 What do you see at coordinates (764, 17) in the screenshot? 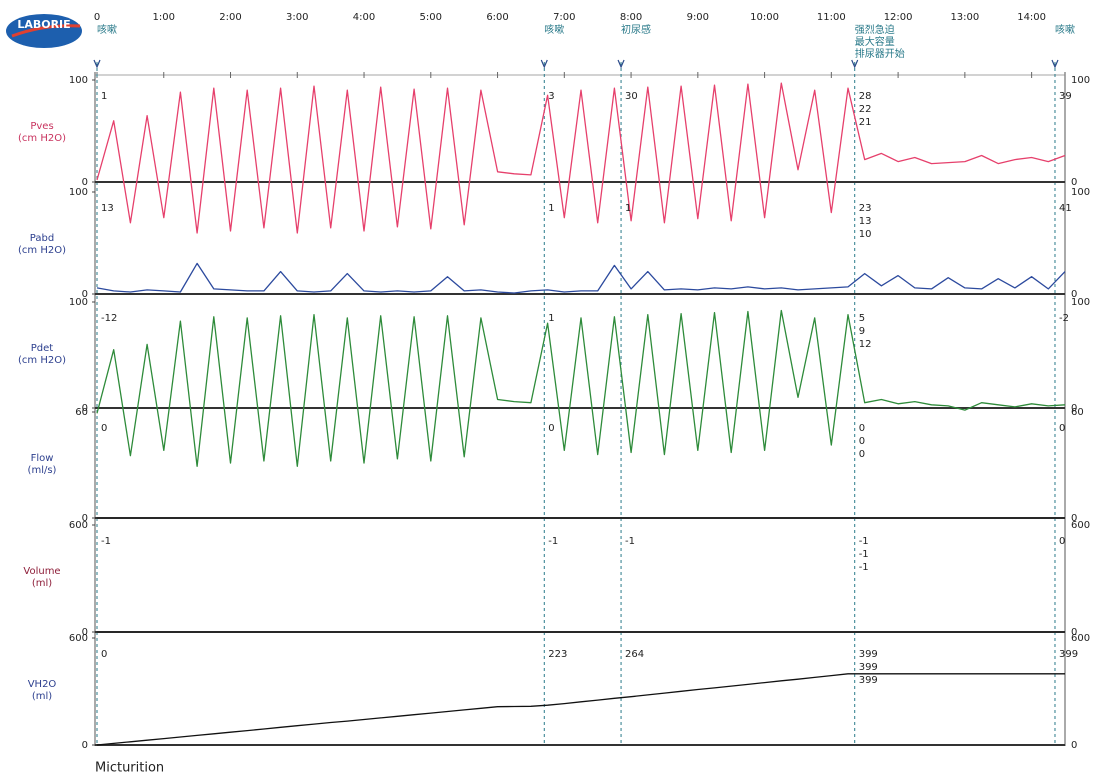
I see `x-tick-label: 10:00` at bounding box center [764, 17].